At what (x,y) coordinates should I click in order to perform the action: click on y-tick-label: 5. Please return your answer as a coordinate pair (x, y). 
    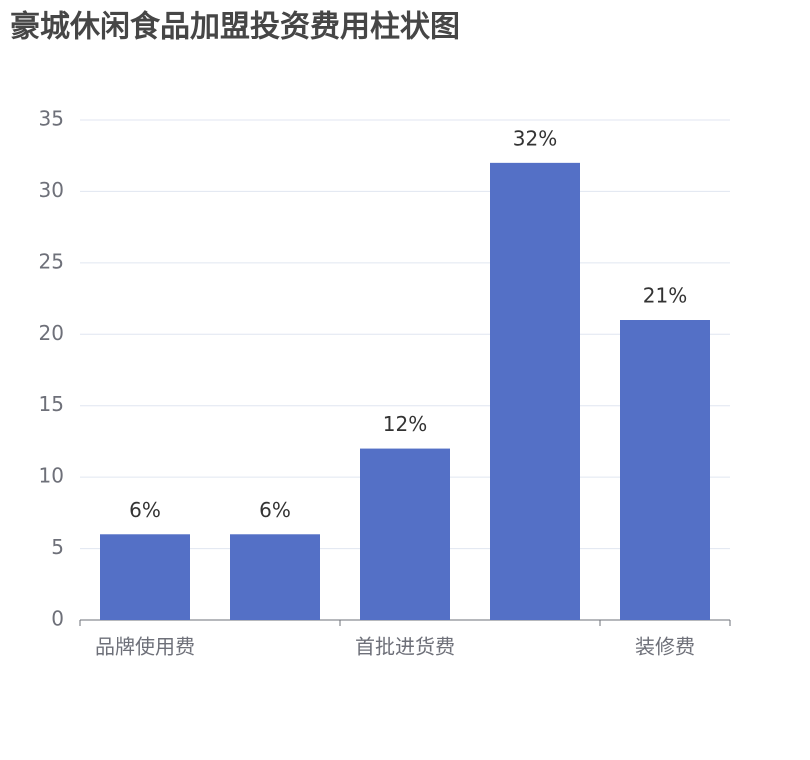
    Looking at the image, I should click on (57, 547).